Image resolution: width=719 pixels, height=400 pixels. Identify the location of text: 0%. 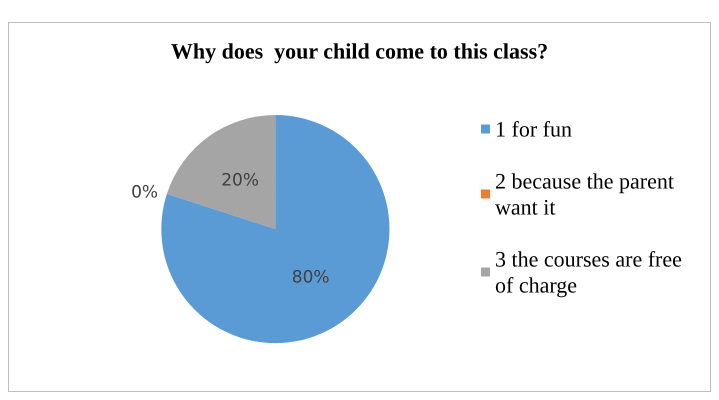
(144, 192).